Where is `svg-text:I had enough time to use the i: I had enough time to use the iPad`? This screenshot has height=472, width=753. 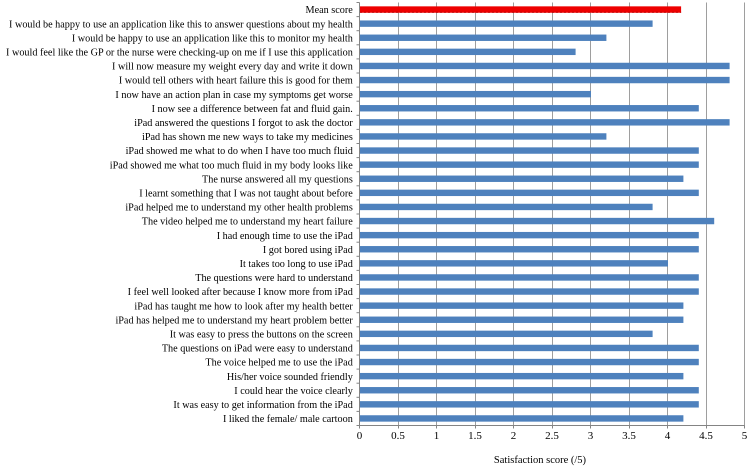 svg-text:I had enough time to use the i: I had enough time to use the iPad is located at coordinates (285, 236).